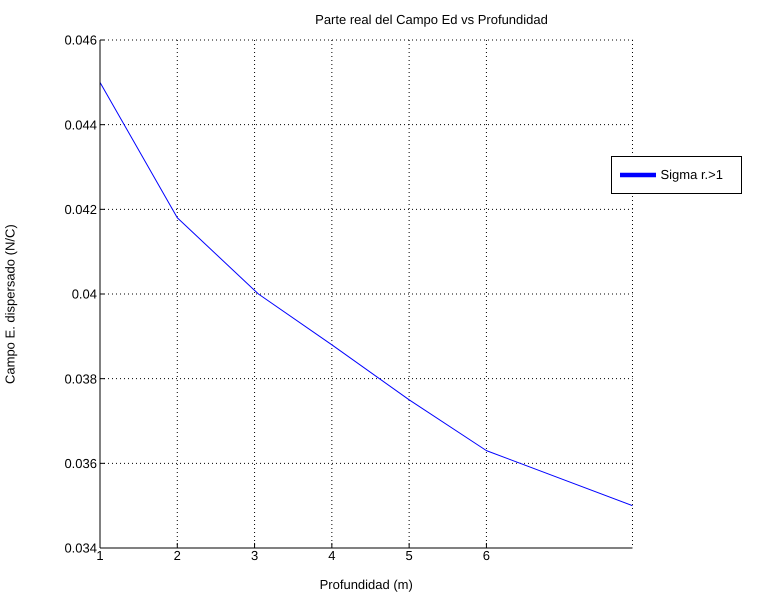 This screenshot has width=764, height=597. Describe the element at coordinates (486, 556) in the screenshot. I see `x-tick-label: 6` at that location.